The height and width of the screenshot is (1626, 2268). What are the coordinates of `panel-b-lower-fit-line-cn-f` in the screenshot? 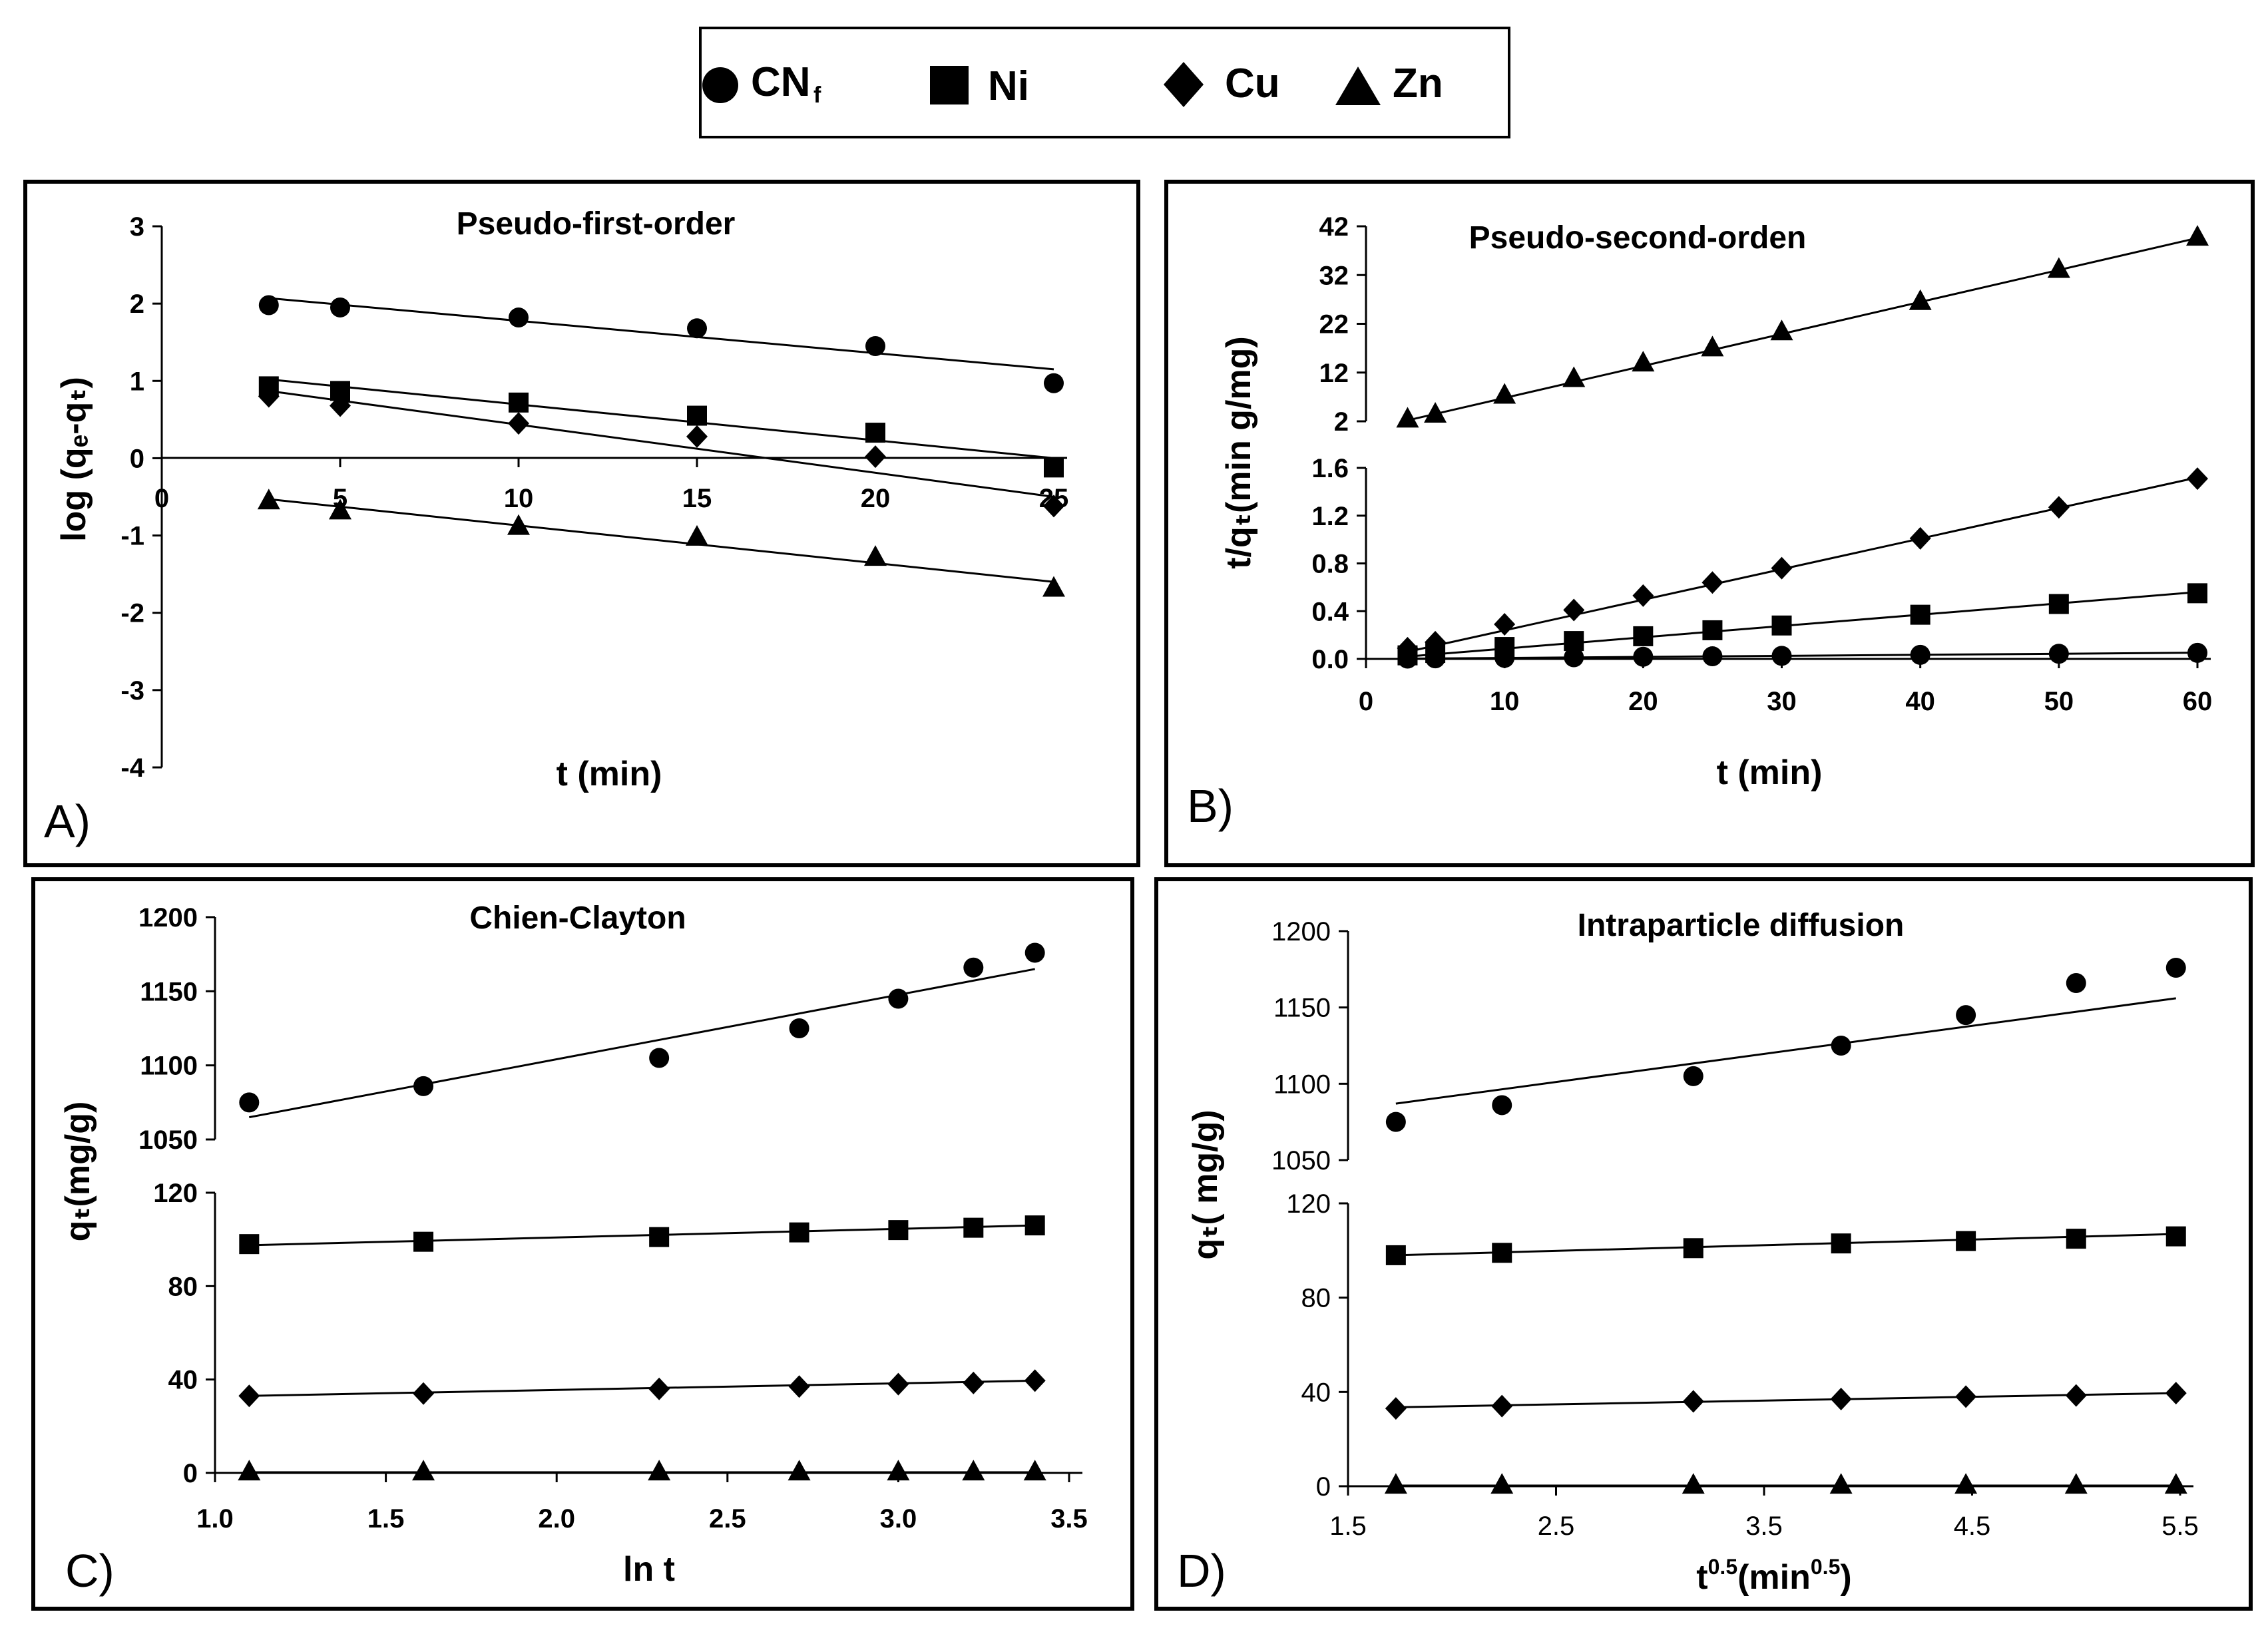 It's located at (1802, 656).